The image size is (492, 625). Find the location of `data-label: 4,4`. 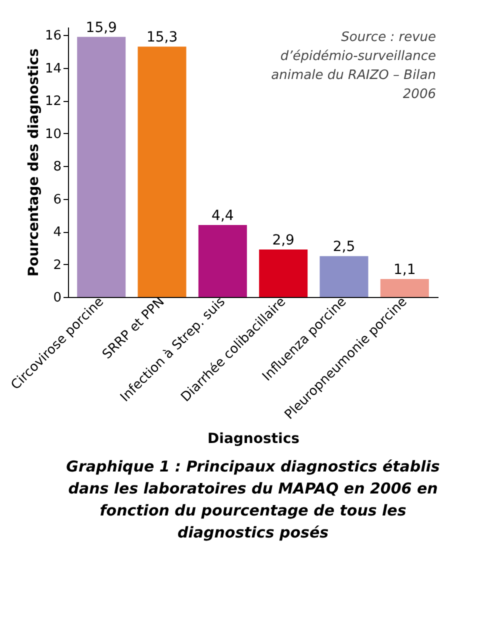

data-label: 4,4 is located at coordinates (223, 216).